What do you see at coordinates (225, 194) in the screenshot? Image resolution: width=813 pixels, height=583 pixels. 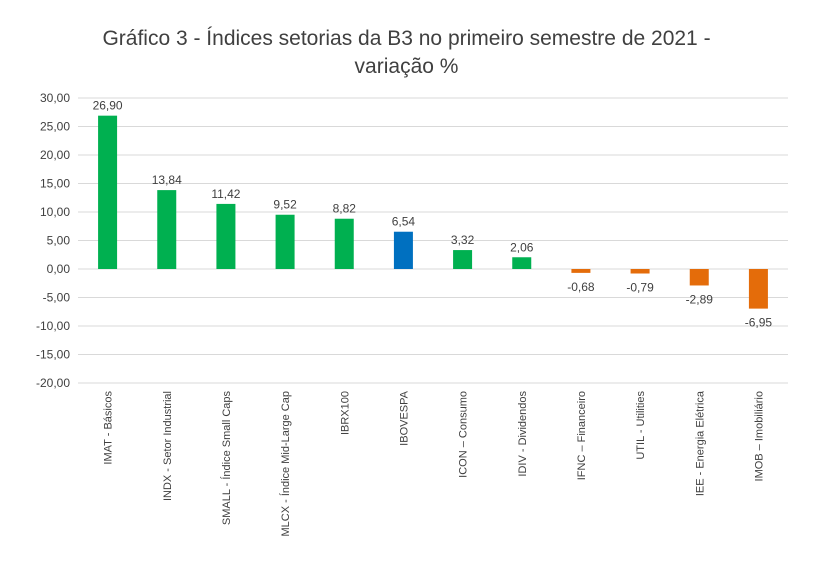 I see `data-label: 11,42` at bounding box center [225, 194].